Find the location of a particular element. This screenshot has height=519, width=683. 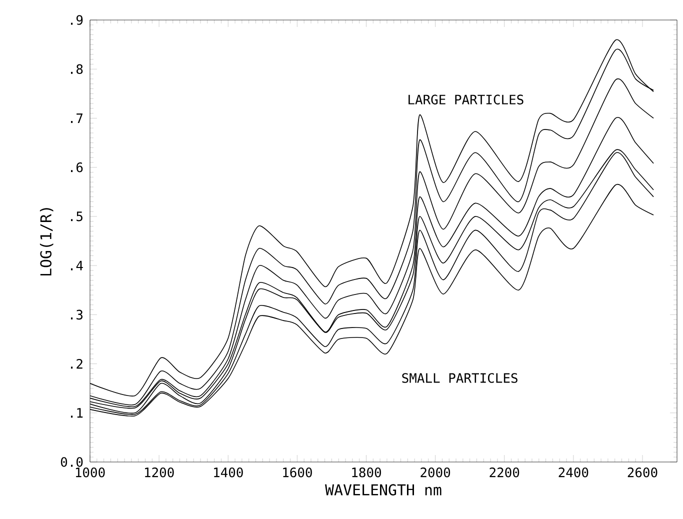

y-tick-label: .7 is located at coordinates (76, 118).